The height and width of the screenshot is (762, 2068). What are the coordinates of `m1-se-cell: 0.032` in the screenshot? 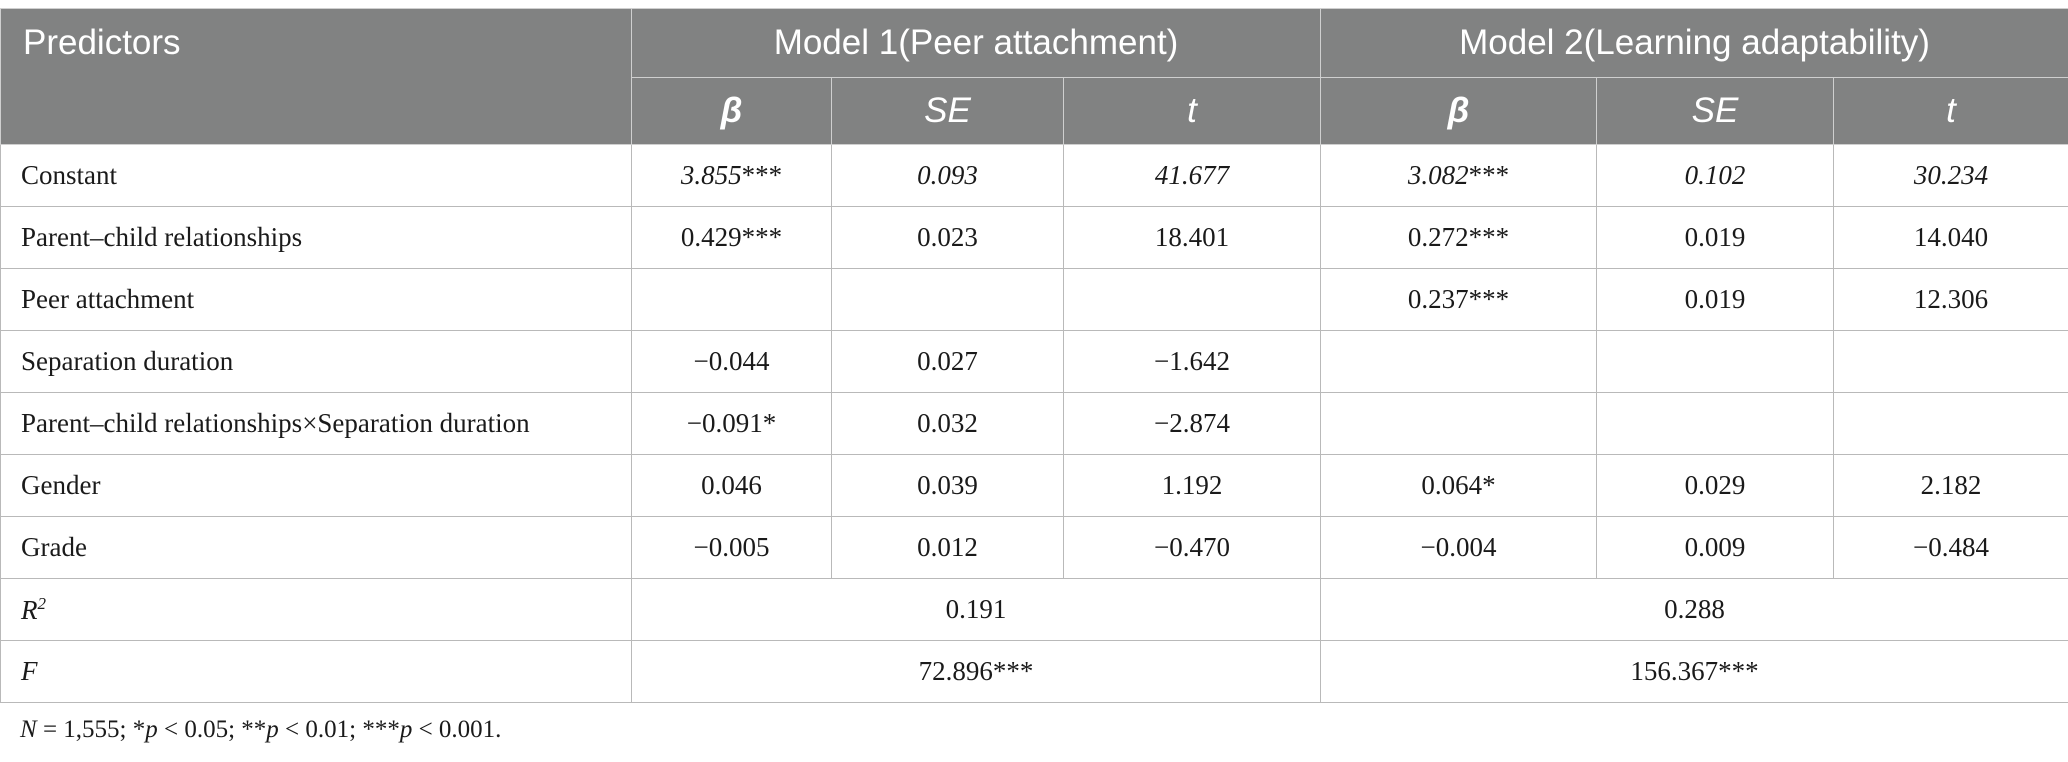 It's located at (947, 423).